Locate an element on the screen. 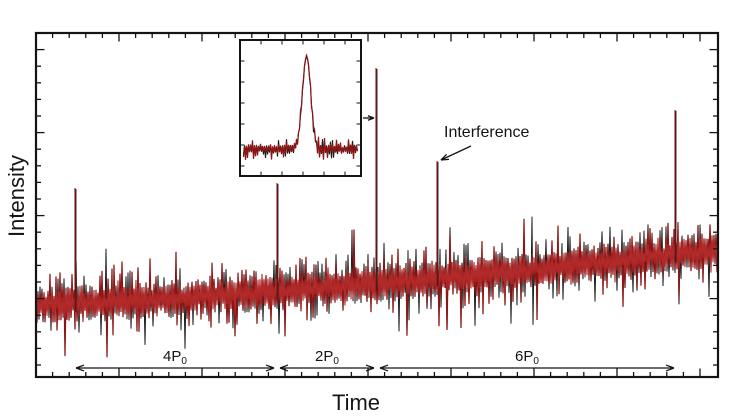 The height and width of the screenshot is (420, 744). x-axis-label: Time is located at coordinates (356, 402).